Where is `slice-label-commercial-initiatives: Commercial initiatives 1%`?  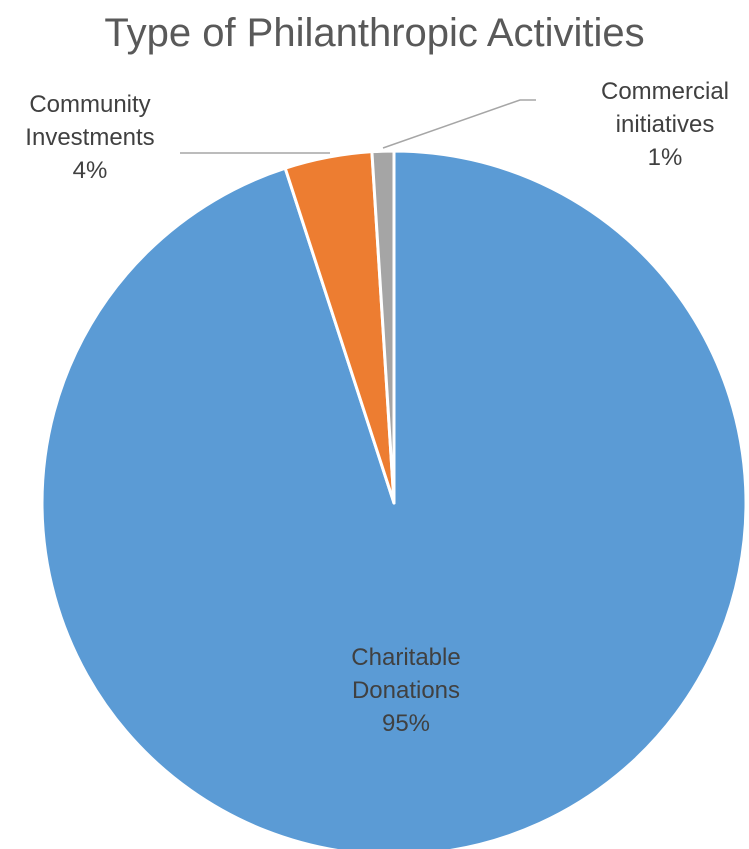
slice-label-commercial-initiatives: Commercial initiatives 1% is located at coordinates (665, 124).